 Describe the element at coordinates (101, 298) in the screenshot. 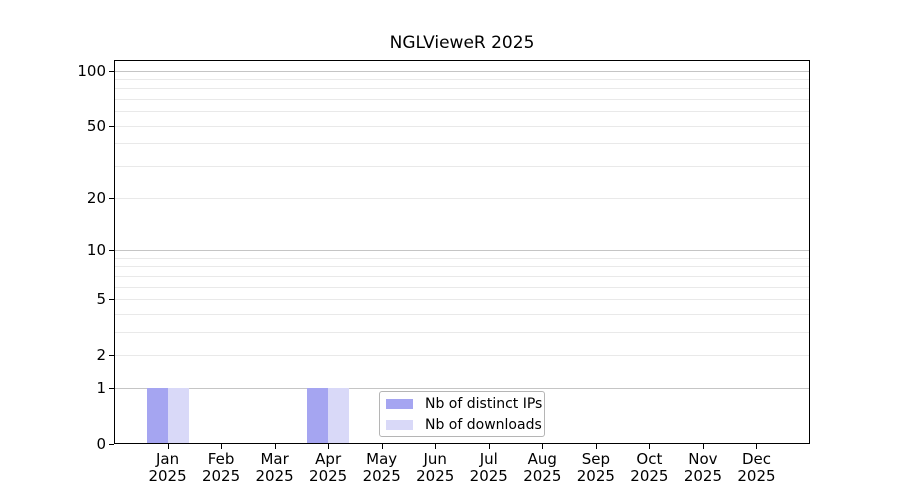

I see `y-tick-label: 5` at that location.